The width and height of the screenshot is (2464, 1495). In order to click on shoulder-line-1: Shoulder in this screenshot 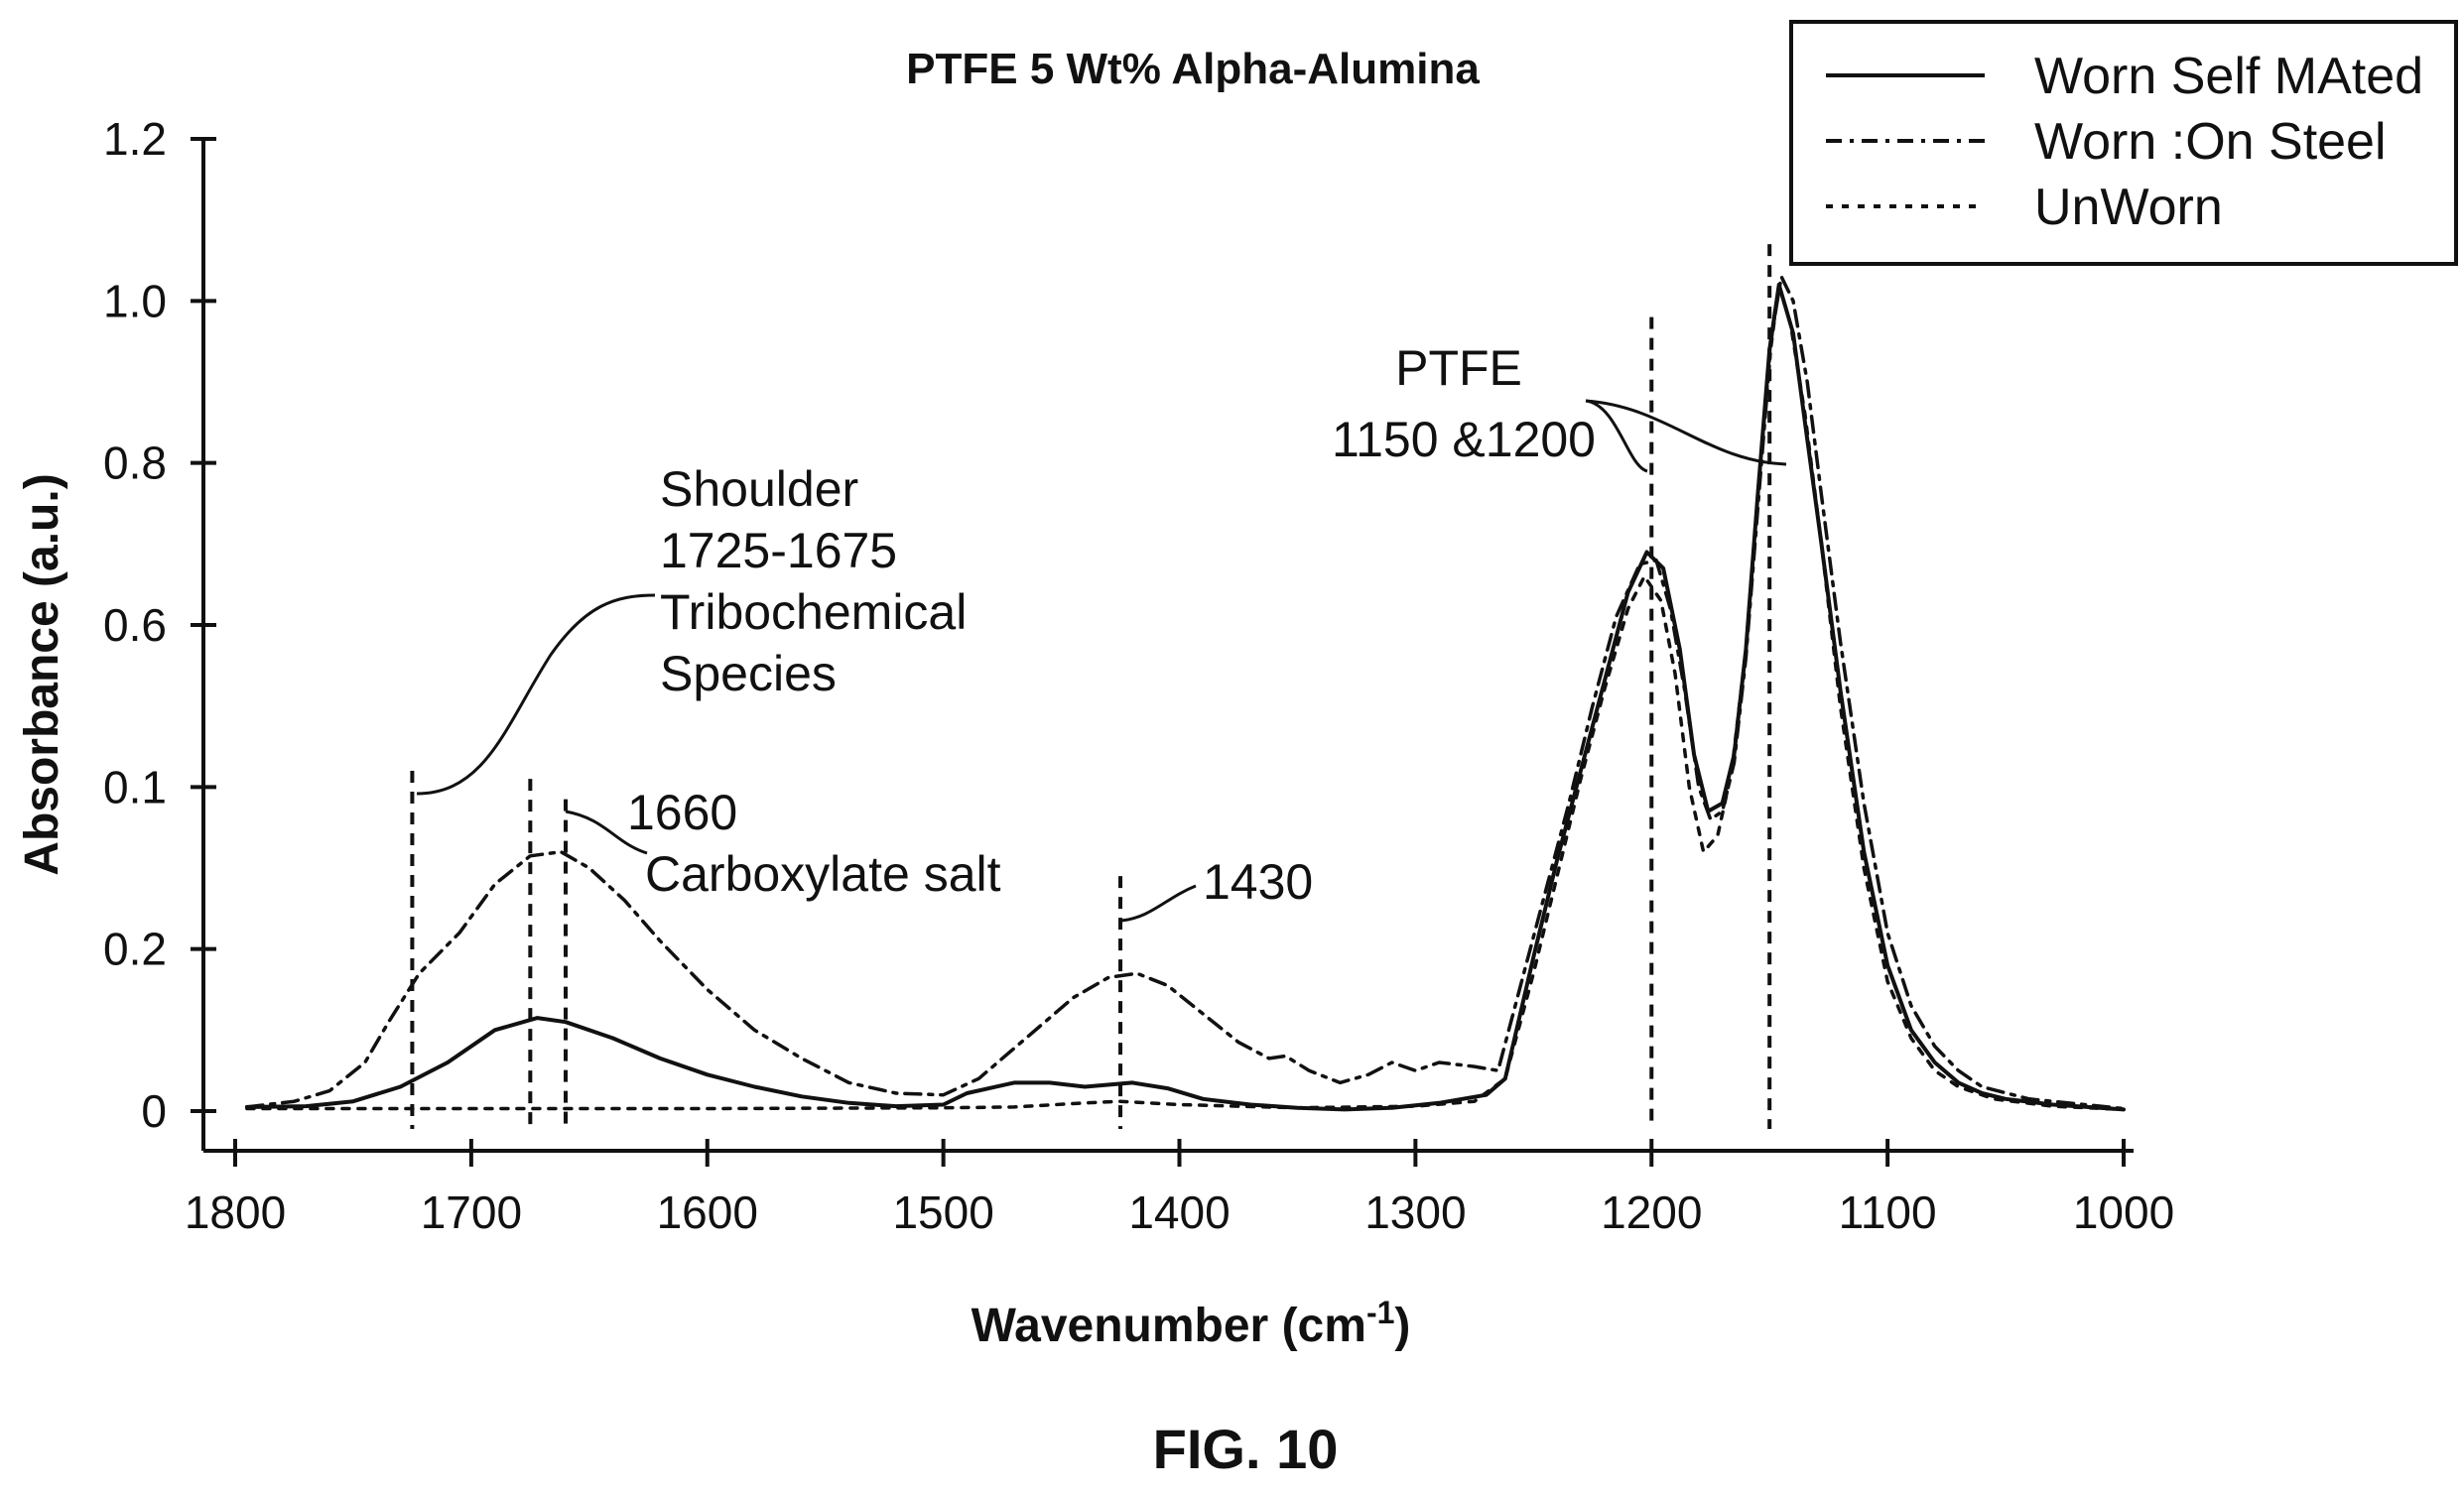, I will do `click(759, 489)`.